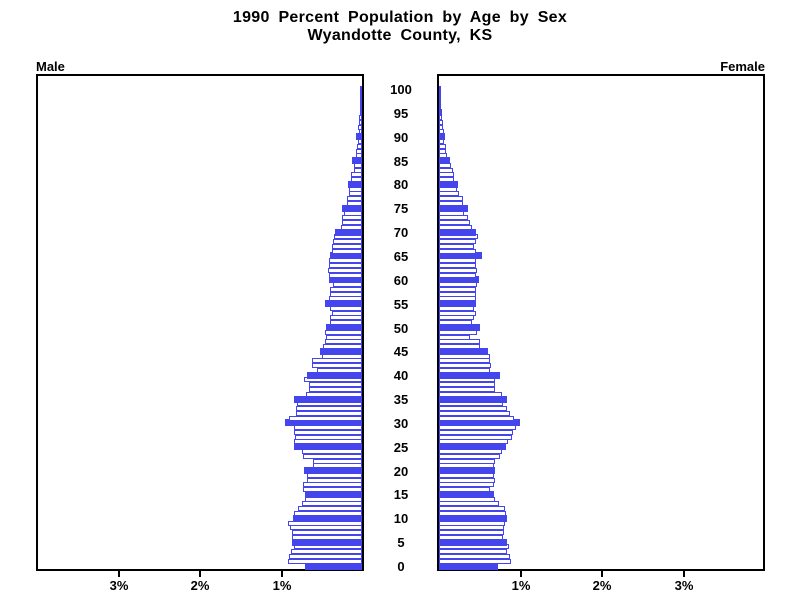 The image size is (800, 600). I want to click on age-tick-label-0: 0, so click(401, 566).